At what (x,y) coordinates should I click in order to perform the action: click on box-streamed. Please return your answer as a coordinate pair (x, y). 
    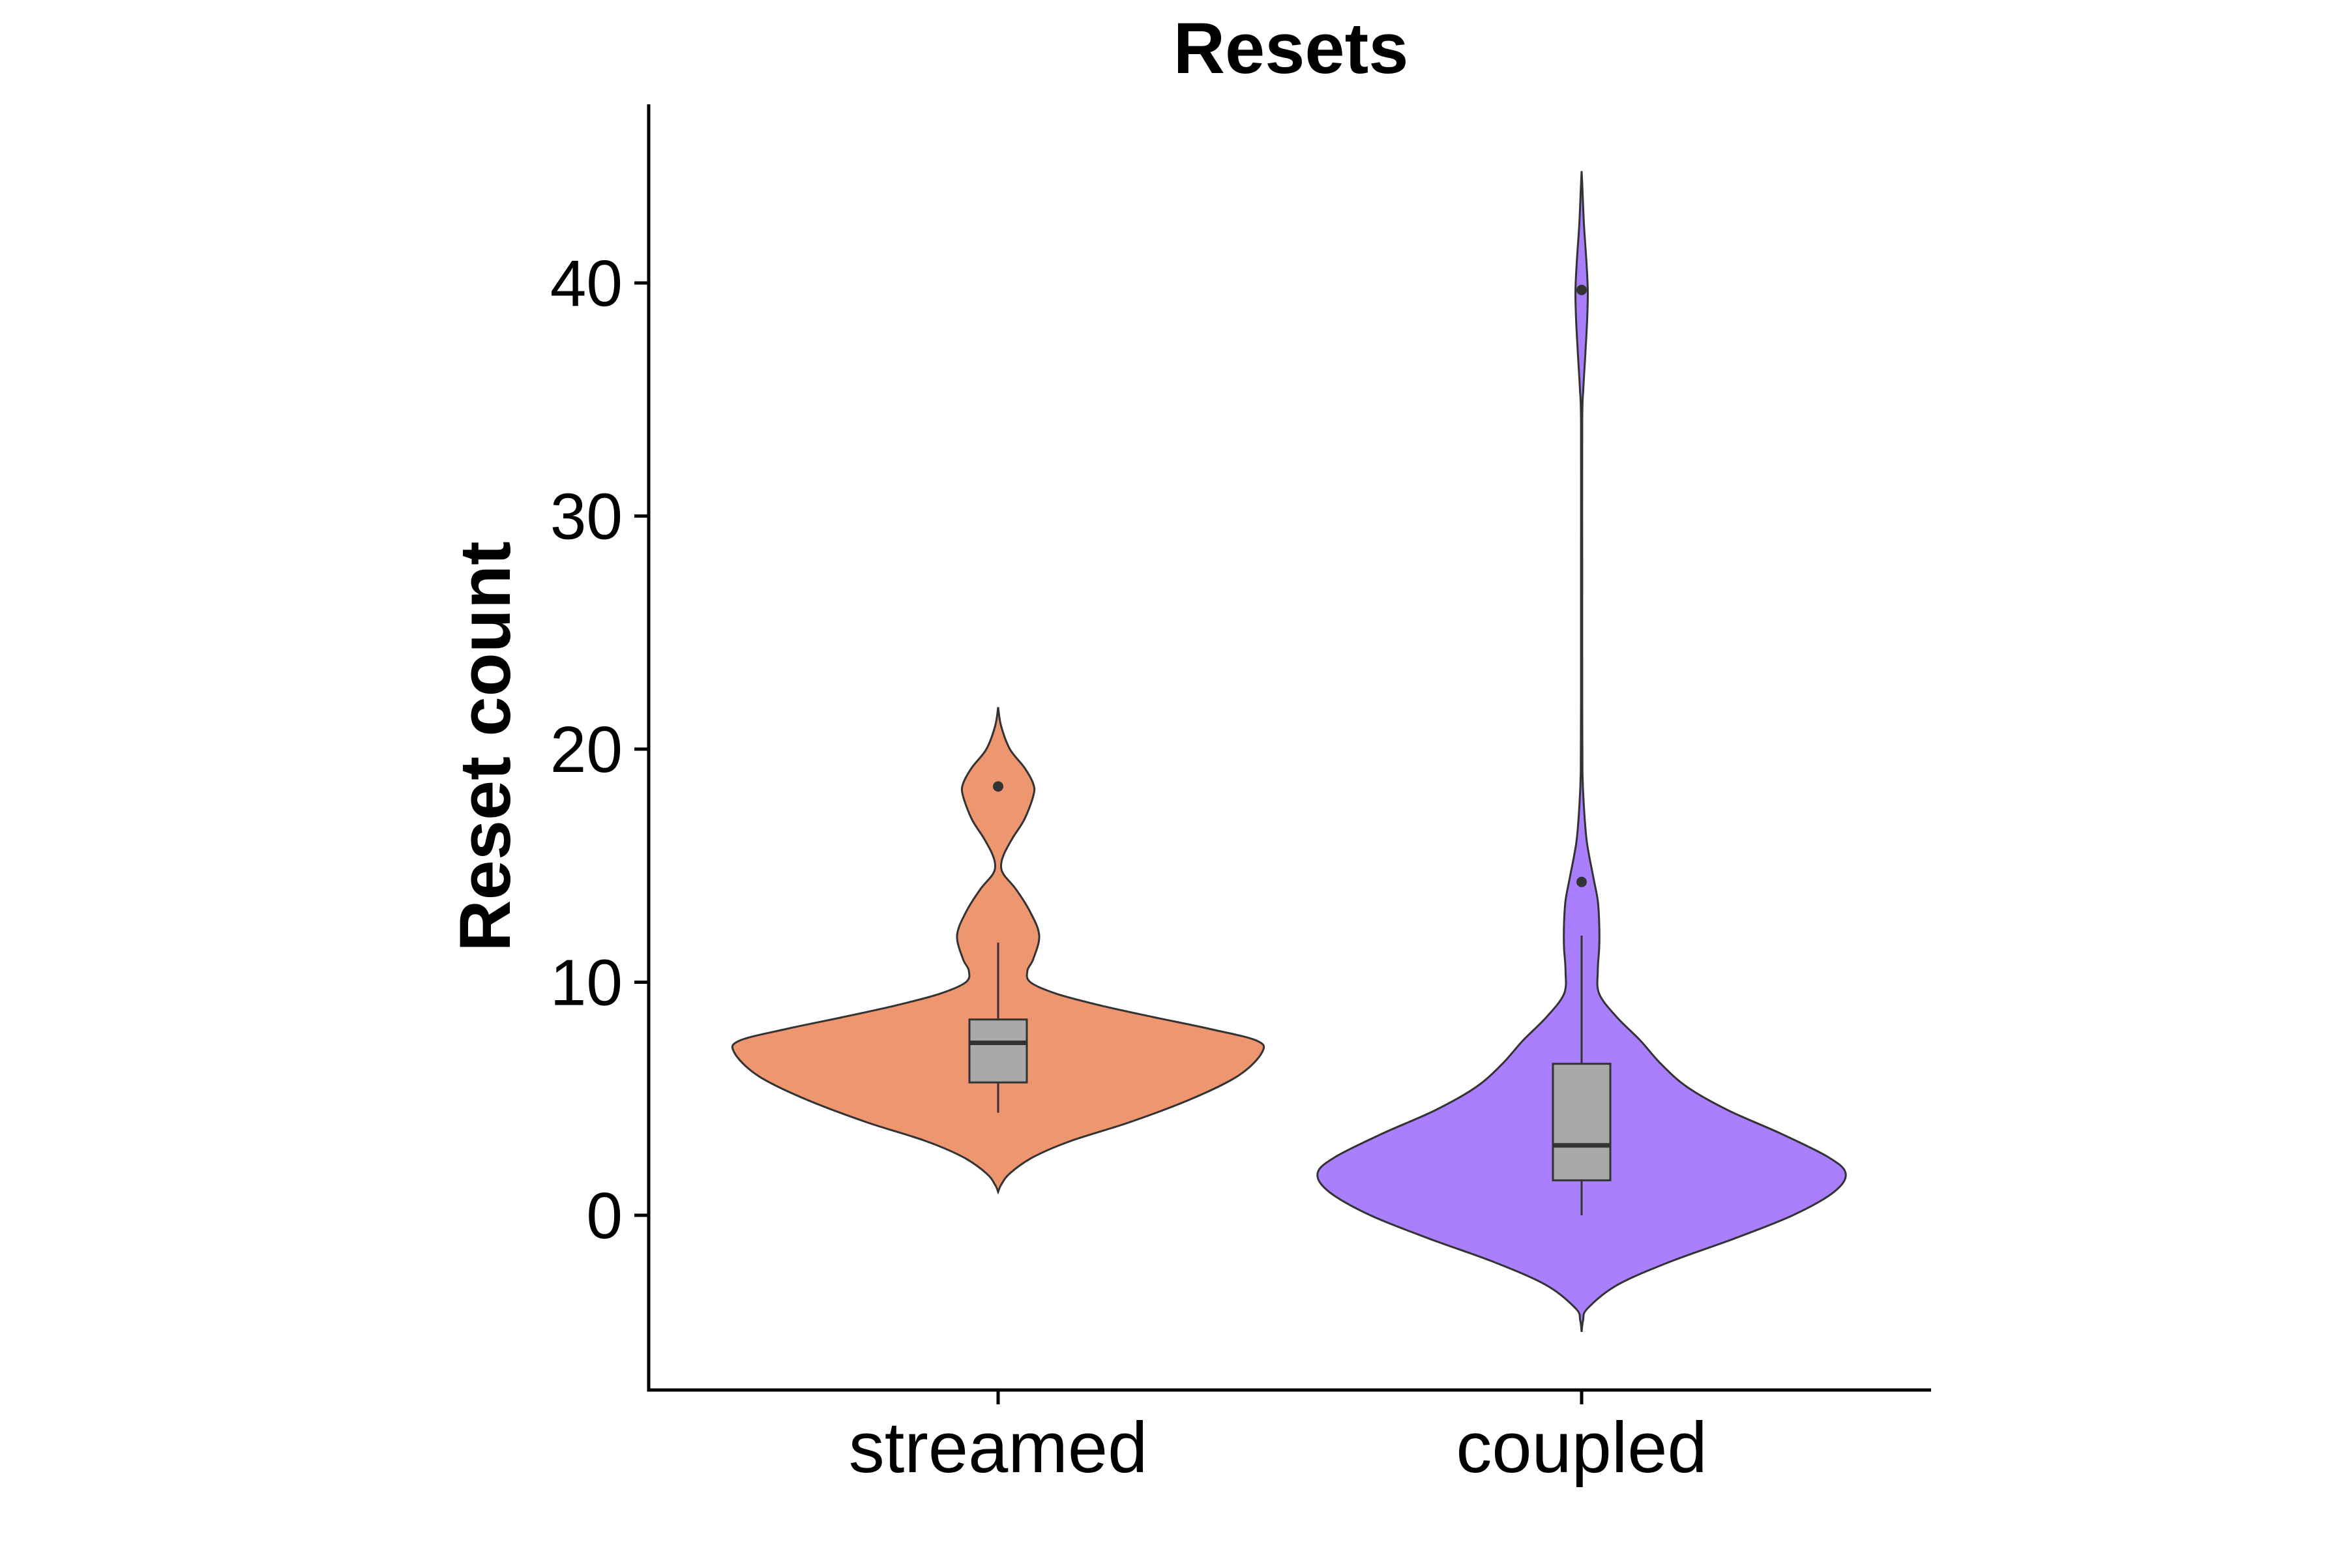
    Looking at the image, I should click on (998, 1051).